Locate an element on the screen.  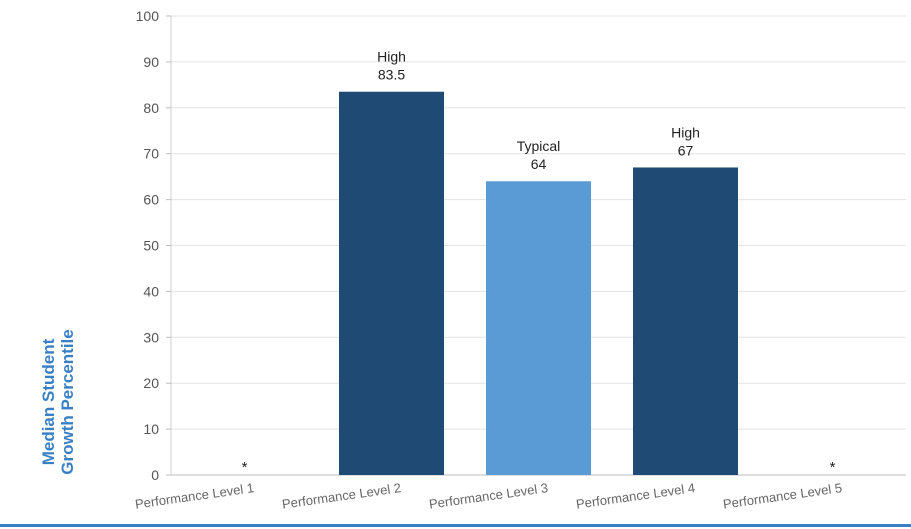
y-tick-label: 0 is located at coordinates (155, 475).